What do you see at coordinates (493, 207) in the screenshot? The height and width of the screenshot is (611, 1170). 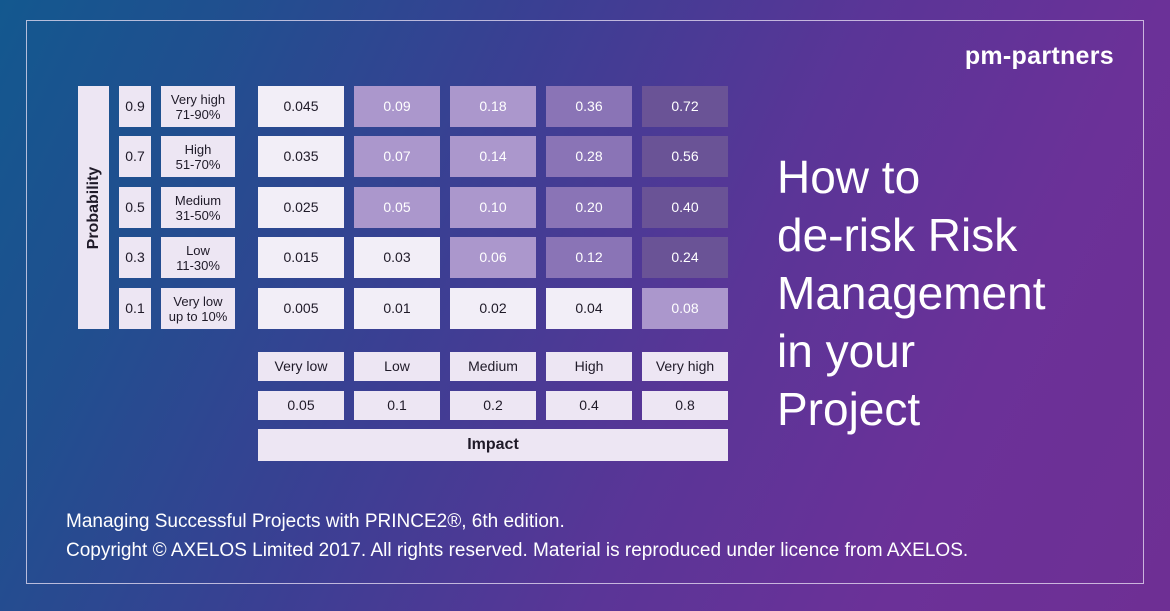 I see `matrix-cell: 0.10` at bounding box center [493, 207].